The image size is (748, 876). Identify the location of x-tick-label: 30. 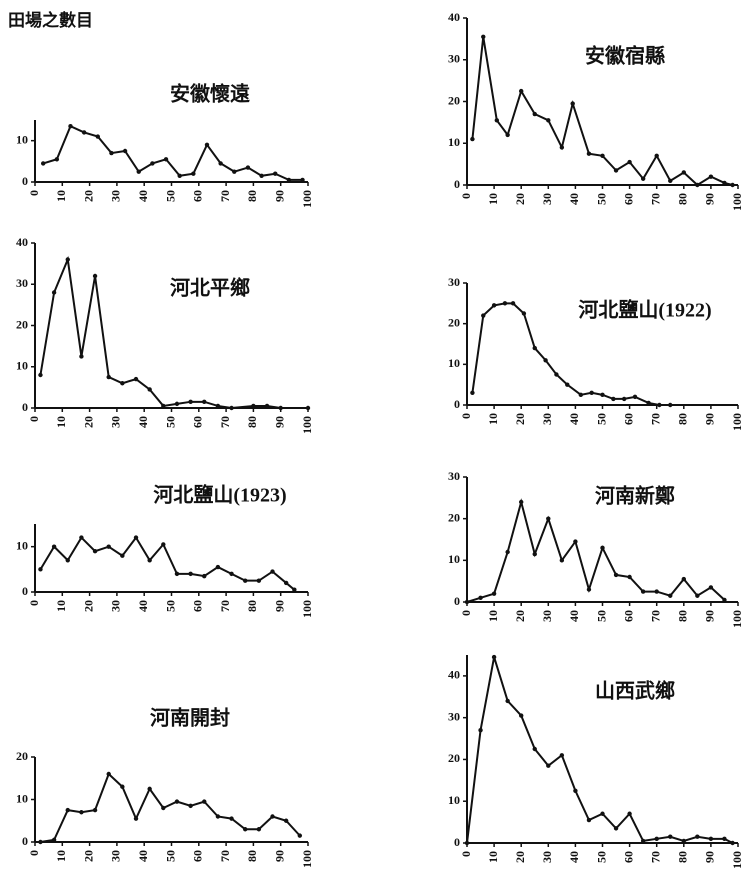
(547, 857).